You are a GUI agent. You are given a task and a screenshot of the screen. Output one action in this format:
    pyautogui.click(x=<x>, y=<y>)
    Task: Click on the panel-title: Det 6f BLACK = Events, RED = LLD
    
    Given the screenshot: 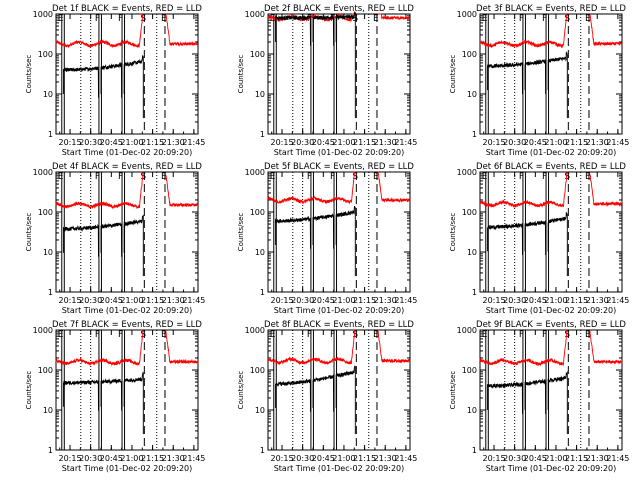 What is the action you would take?
    pyautogui.click(x=551, y=167)
    